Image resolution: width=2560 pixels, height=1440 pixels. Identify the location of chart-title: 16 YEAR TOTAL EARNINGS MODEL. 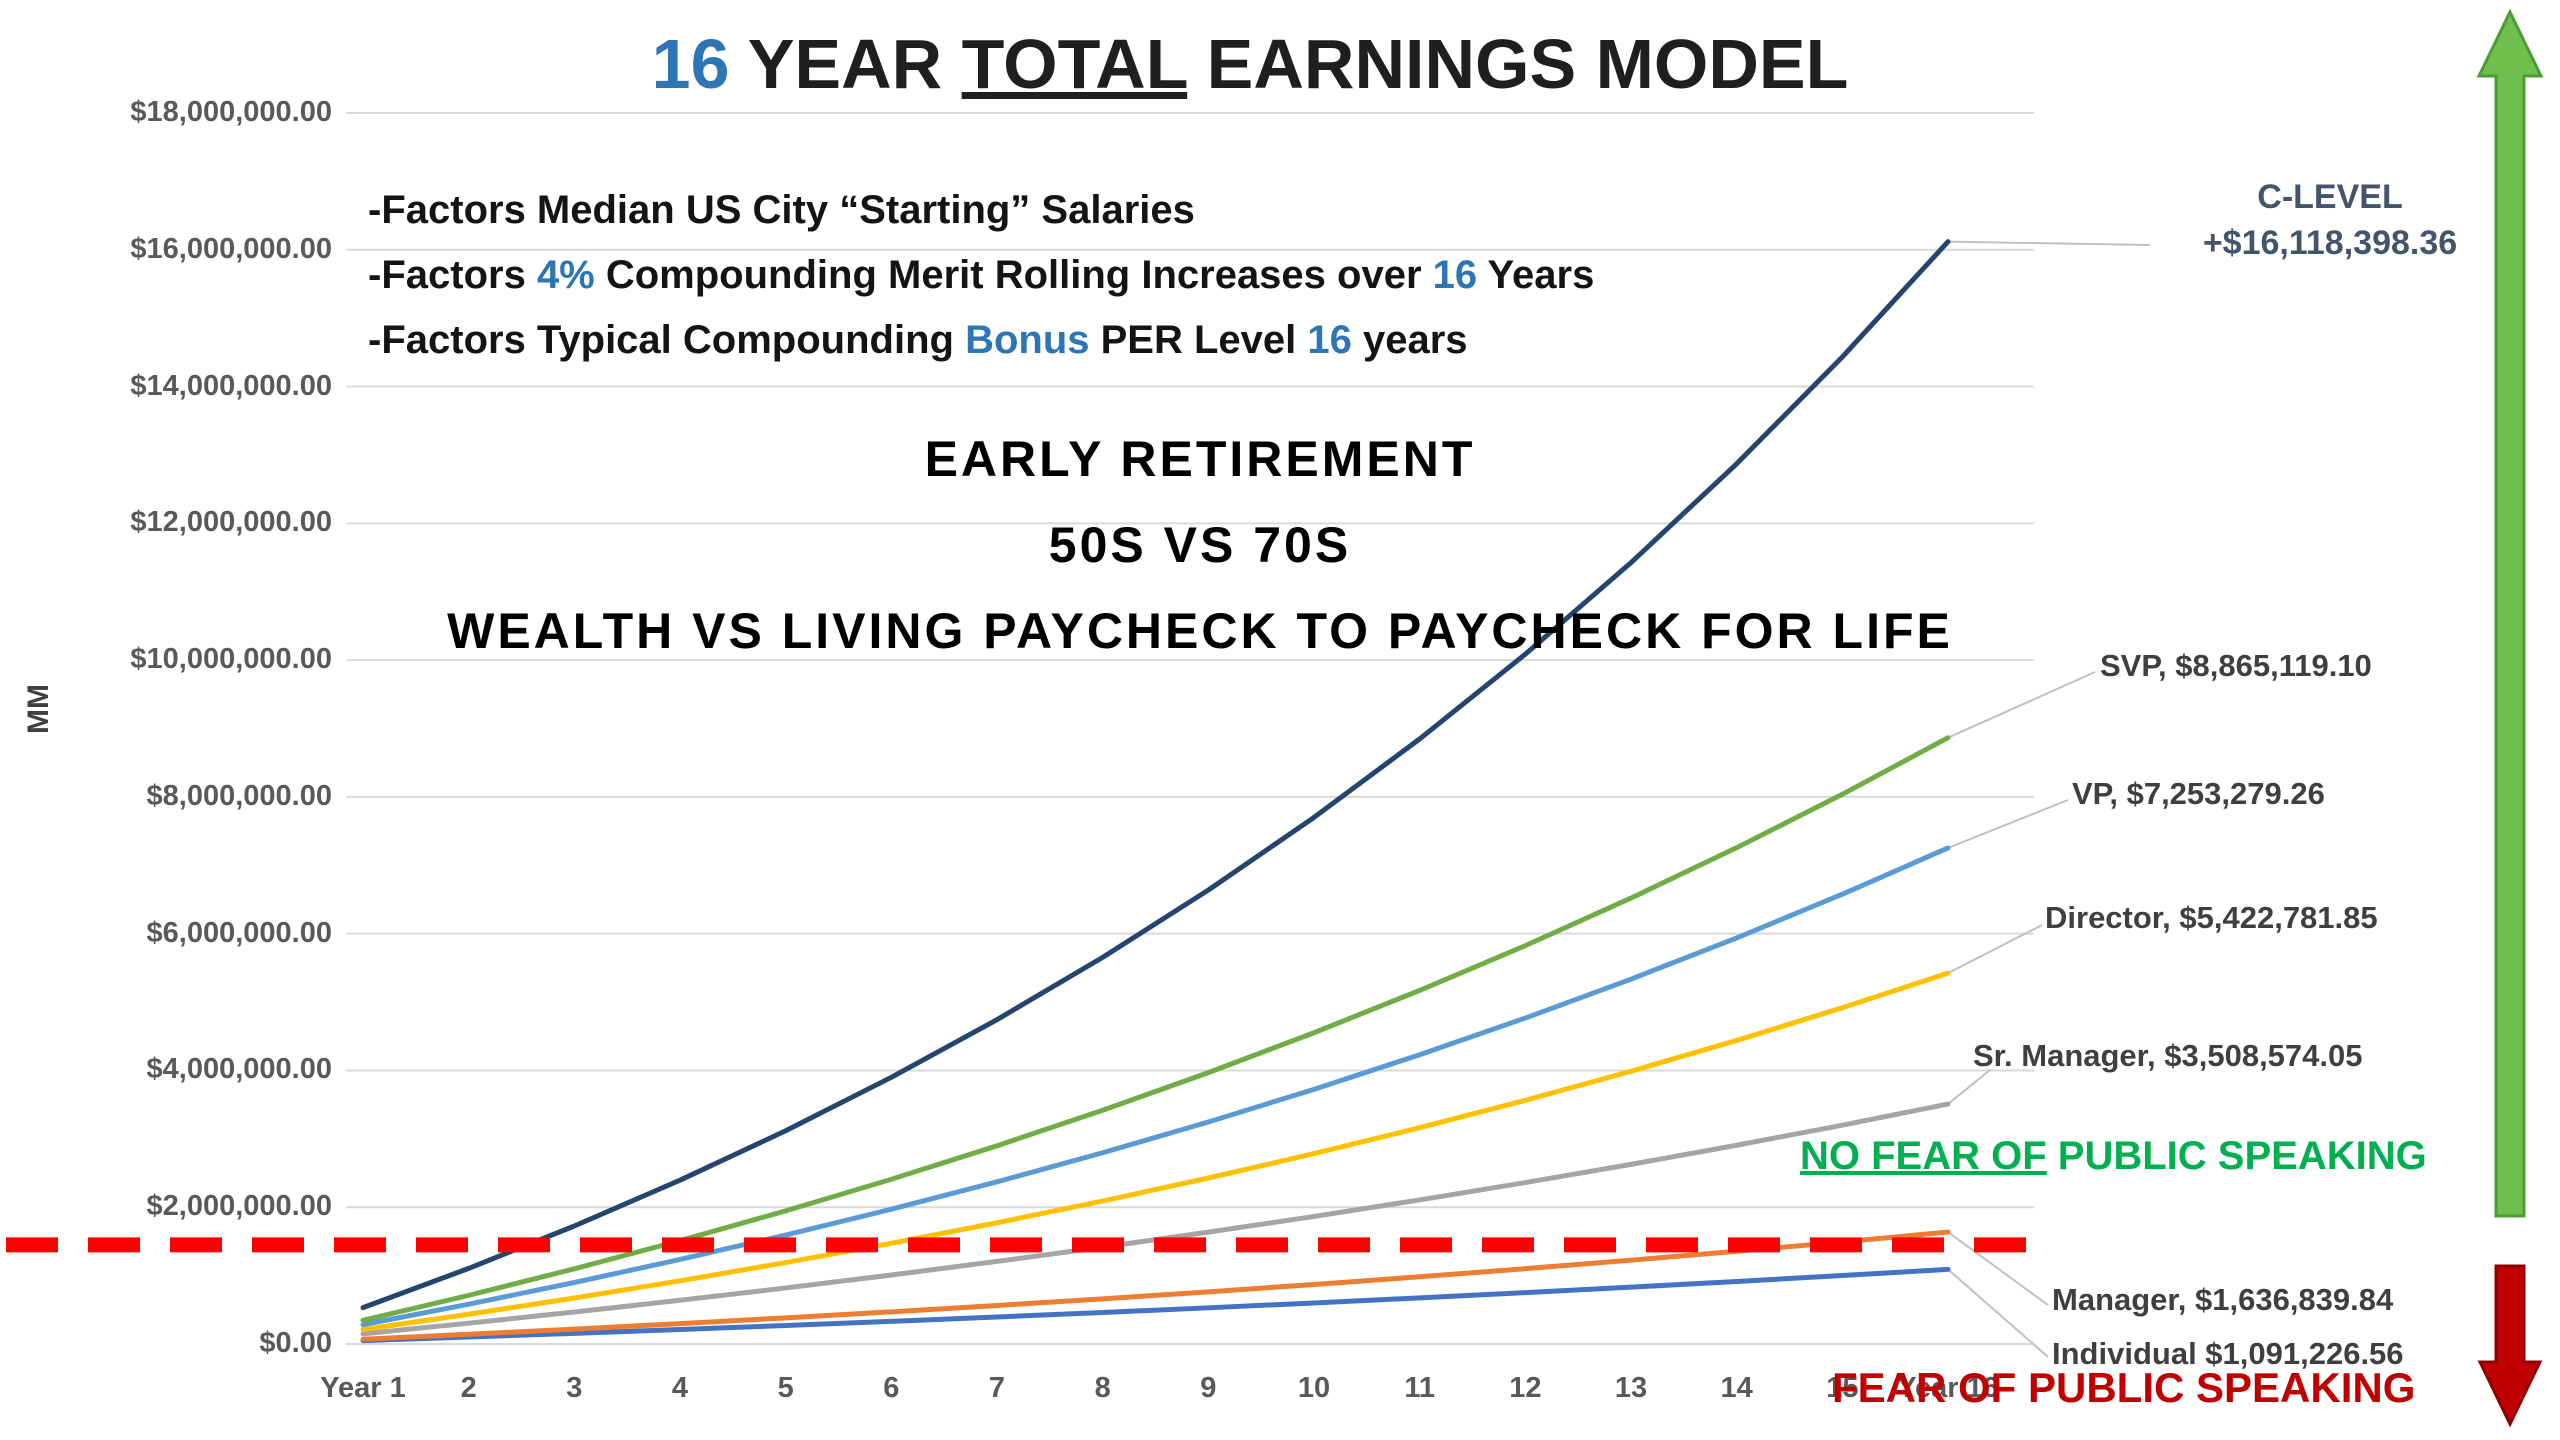
(1250, 64).